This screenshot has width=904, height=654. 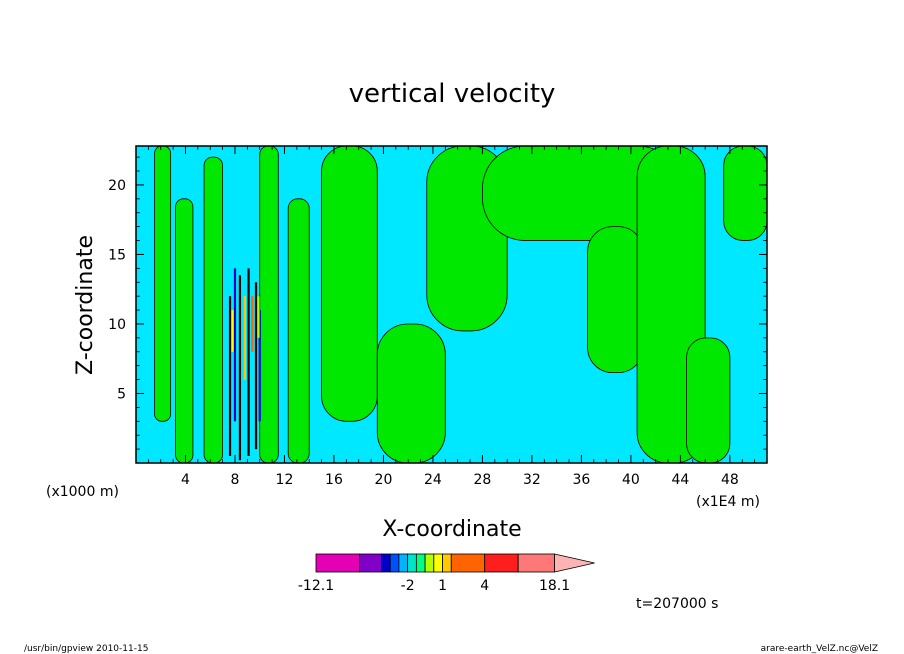 I want to click on colorbar-label-2: 1, so click(x=442, y=586).